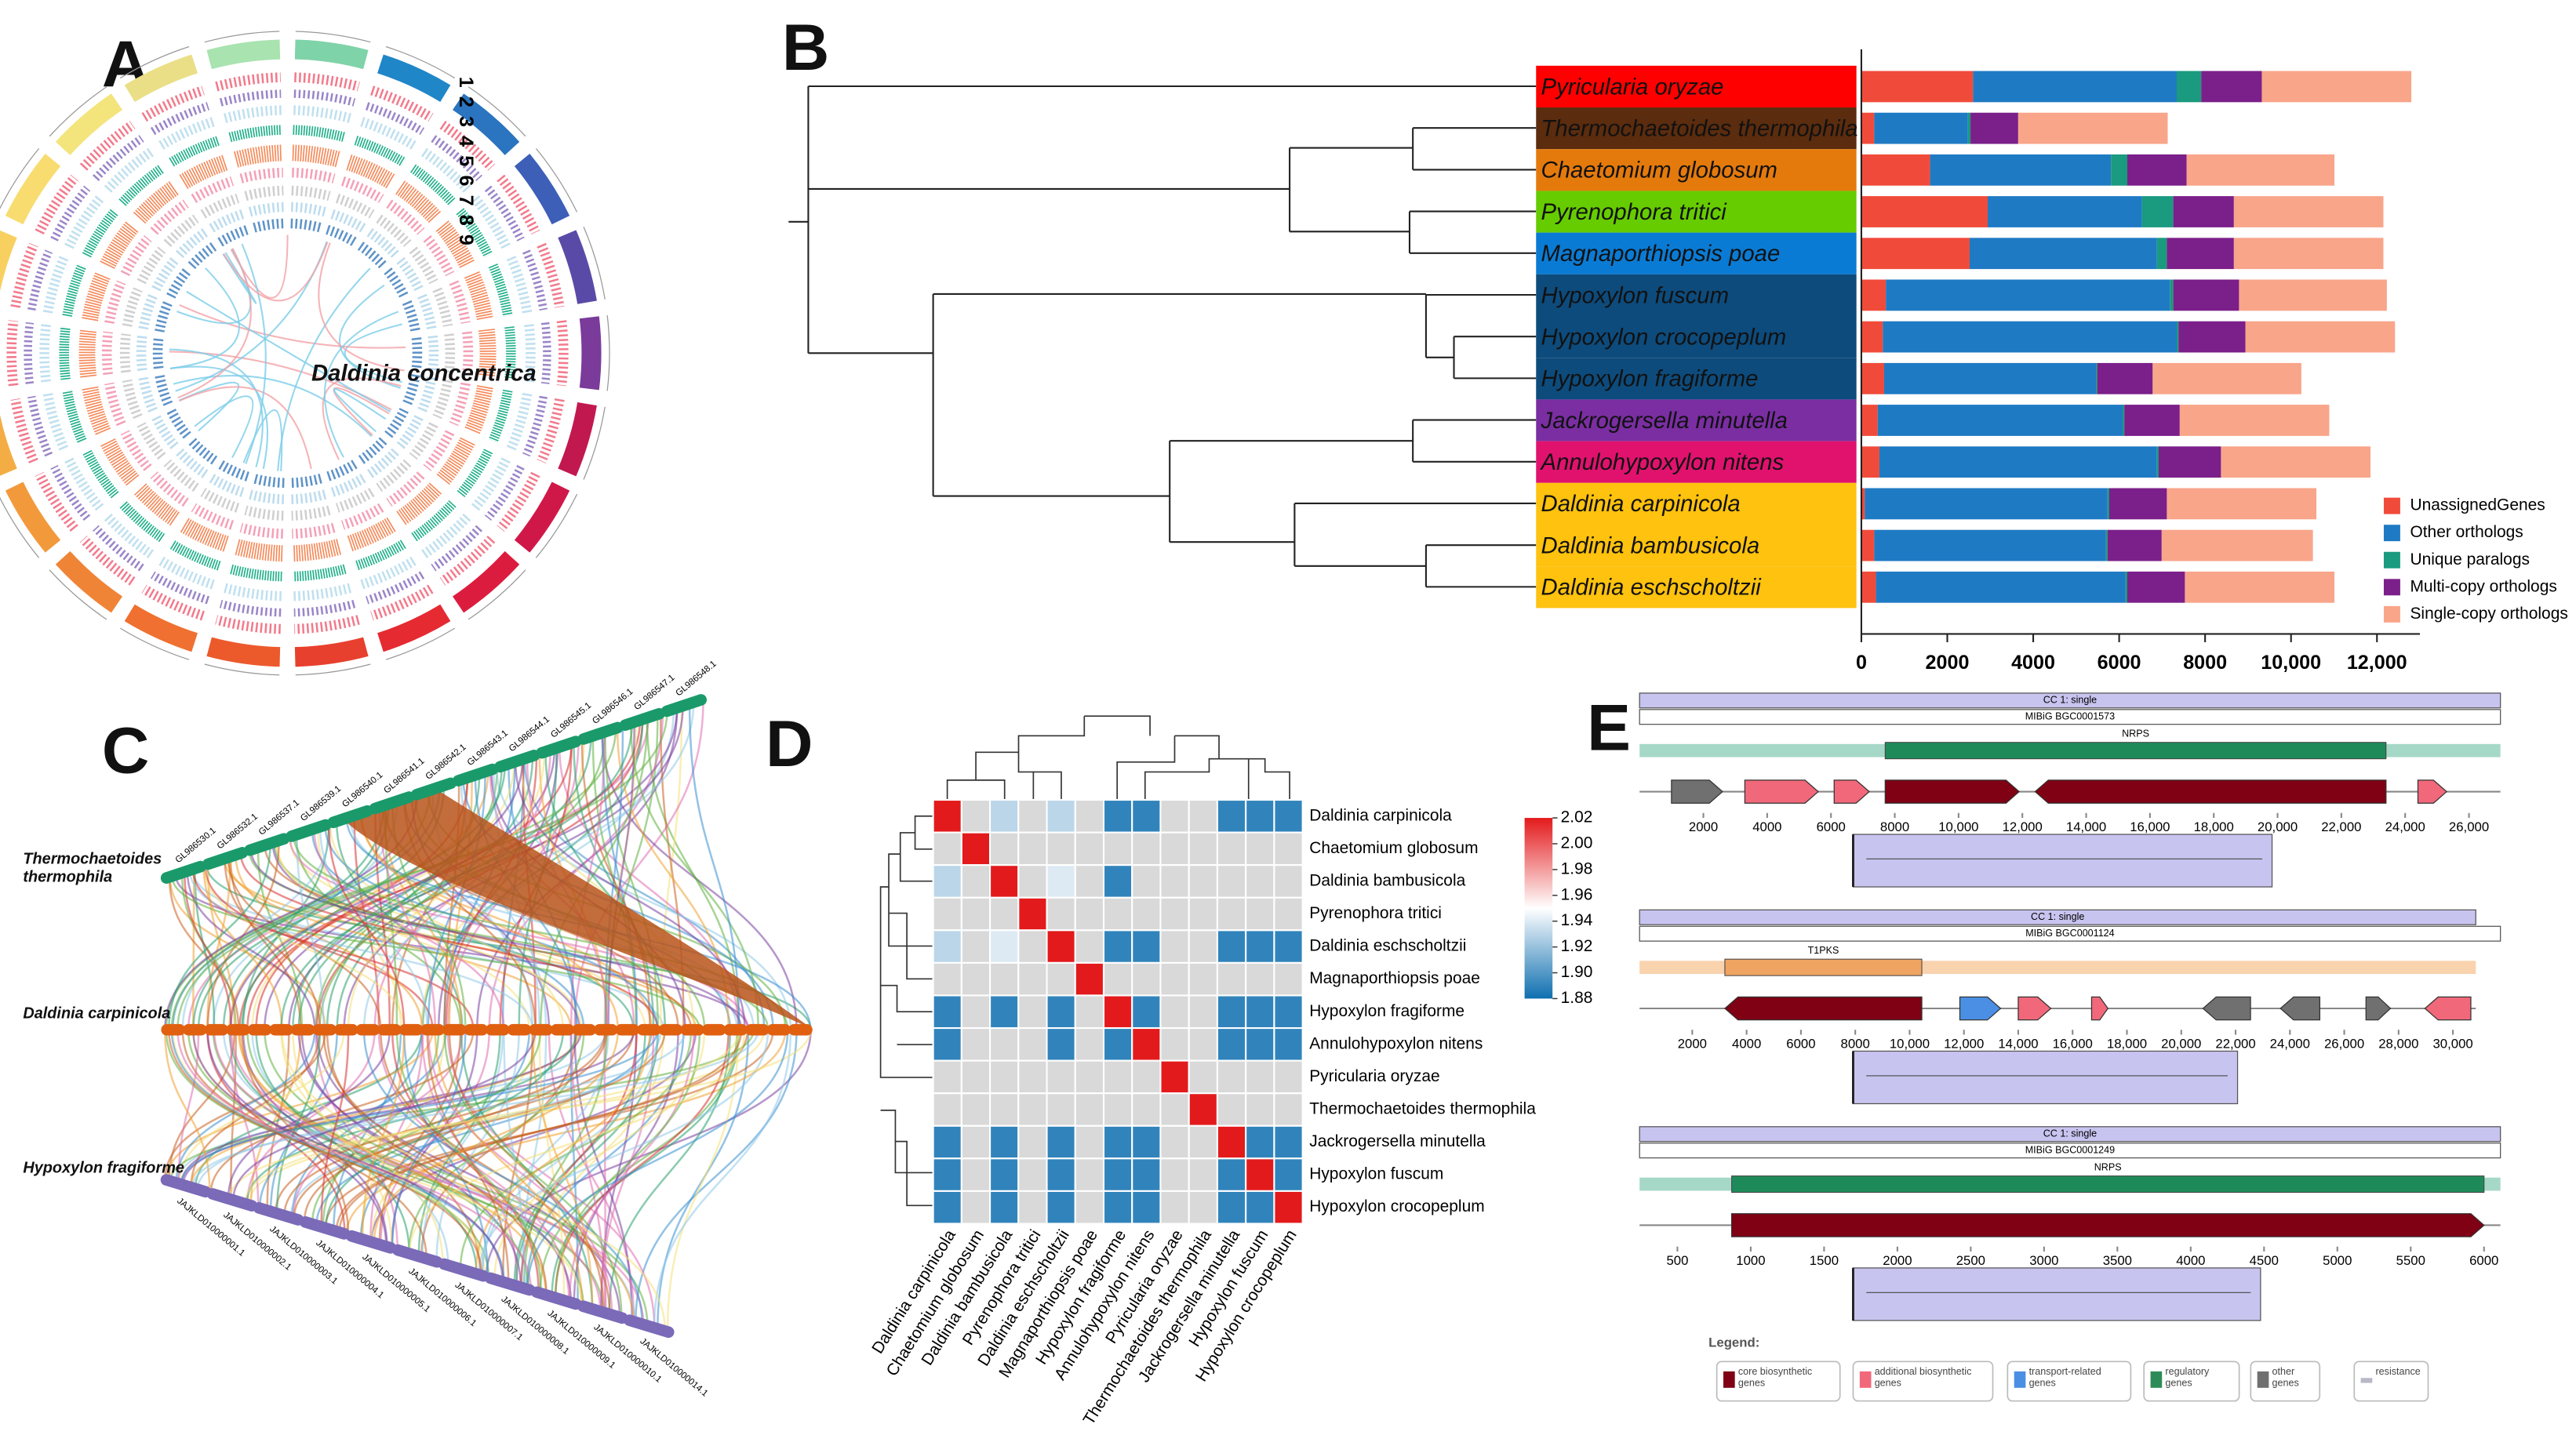 The image size is (2576, 1446). I want to click on species-label: Daldinia bambusicola, so click(1650, 545).